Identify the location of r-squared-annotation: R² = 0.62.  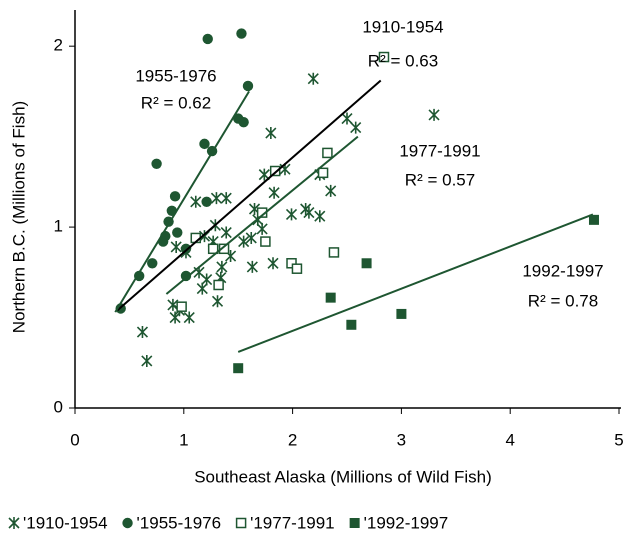
(176, 102).